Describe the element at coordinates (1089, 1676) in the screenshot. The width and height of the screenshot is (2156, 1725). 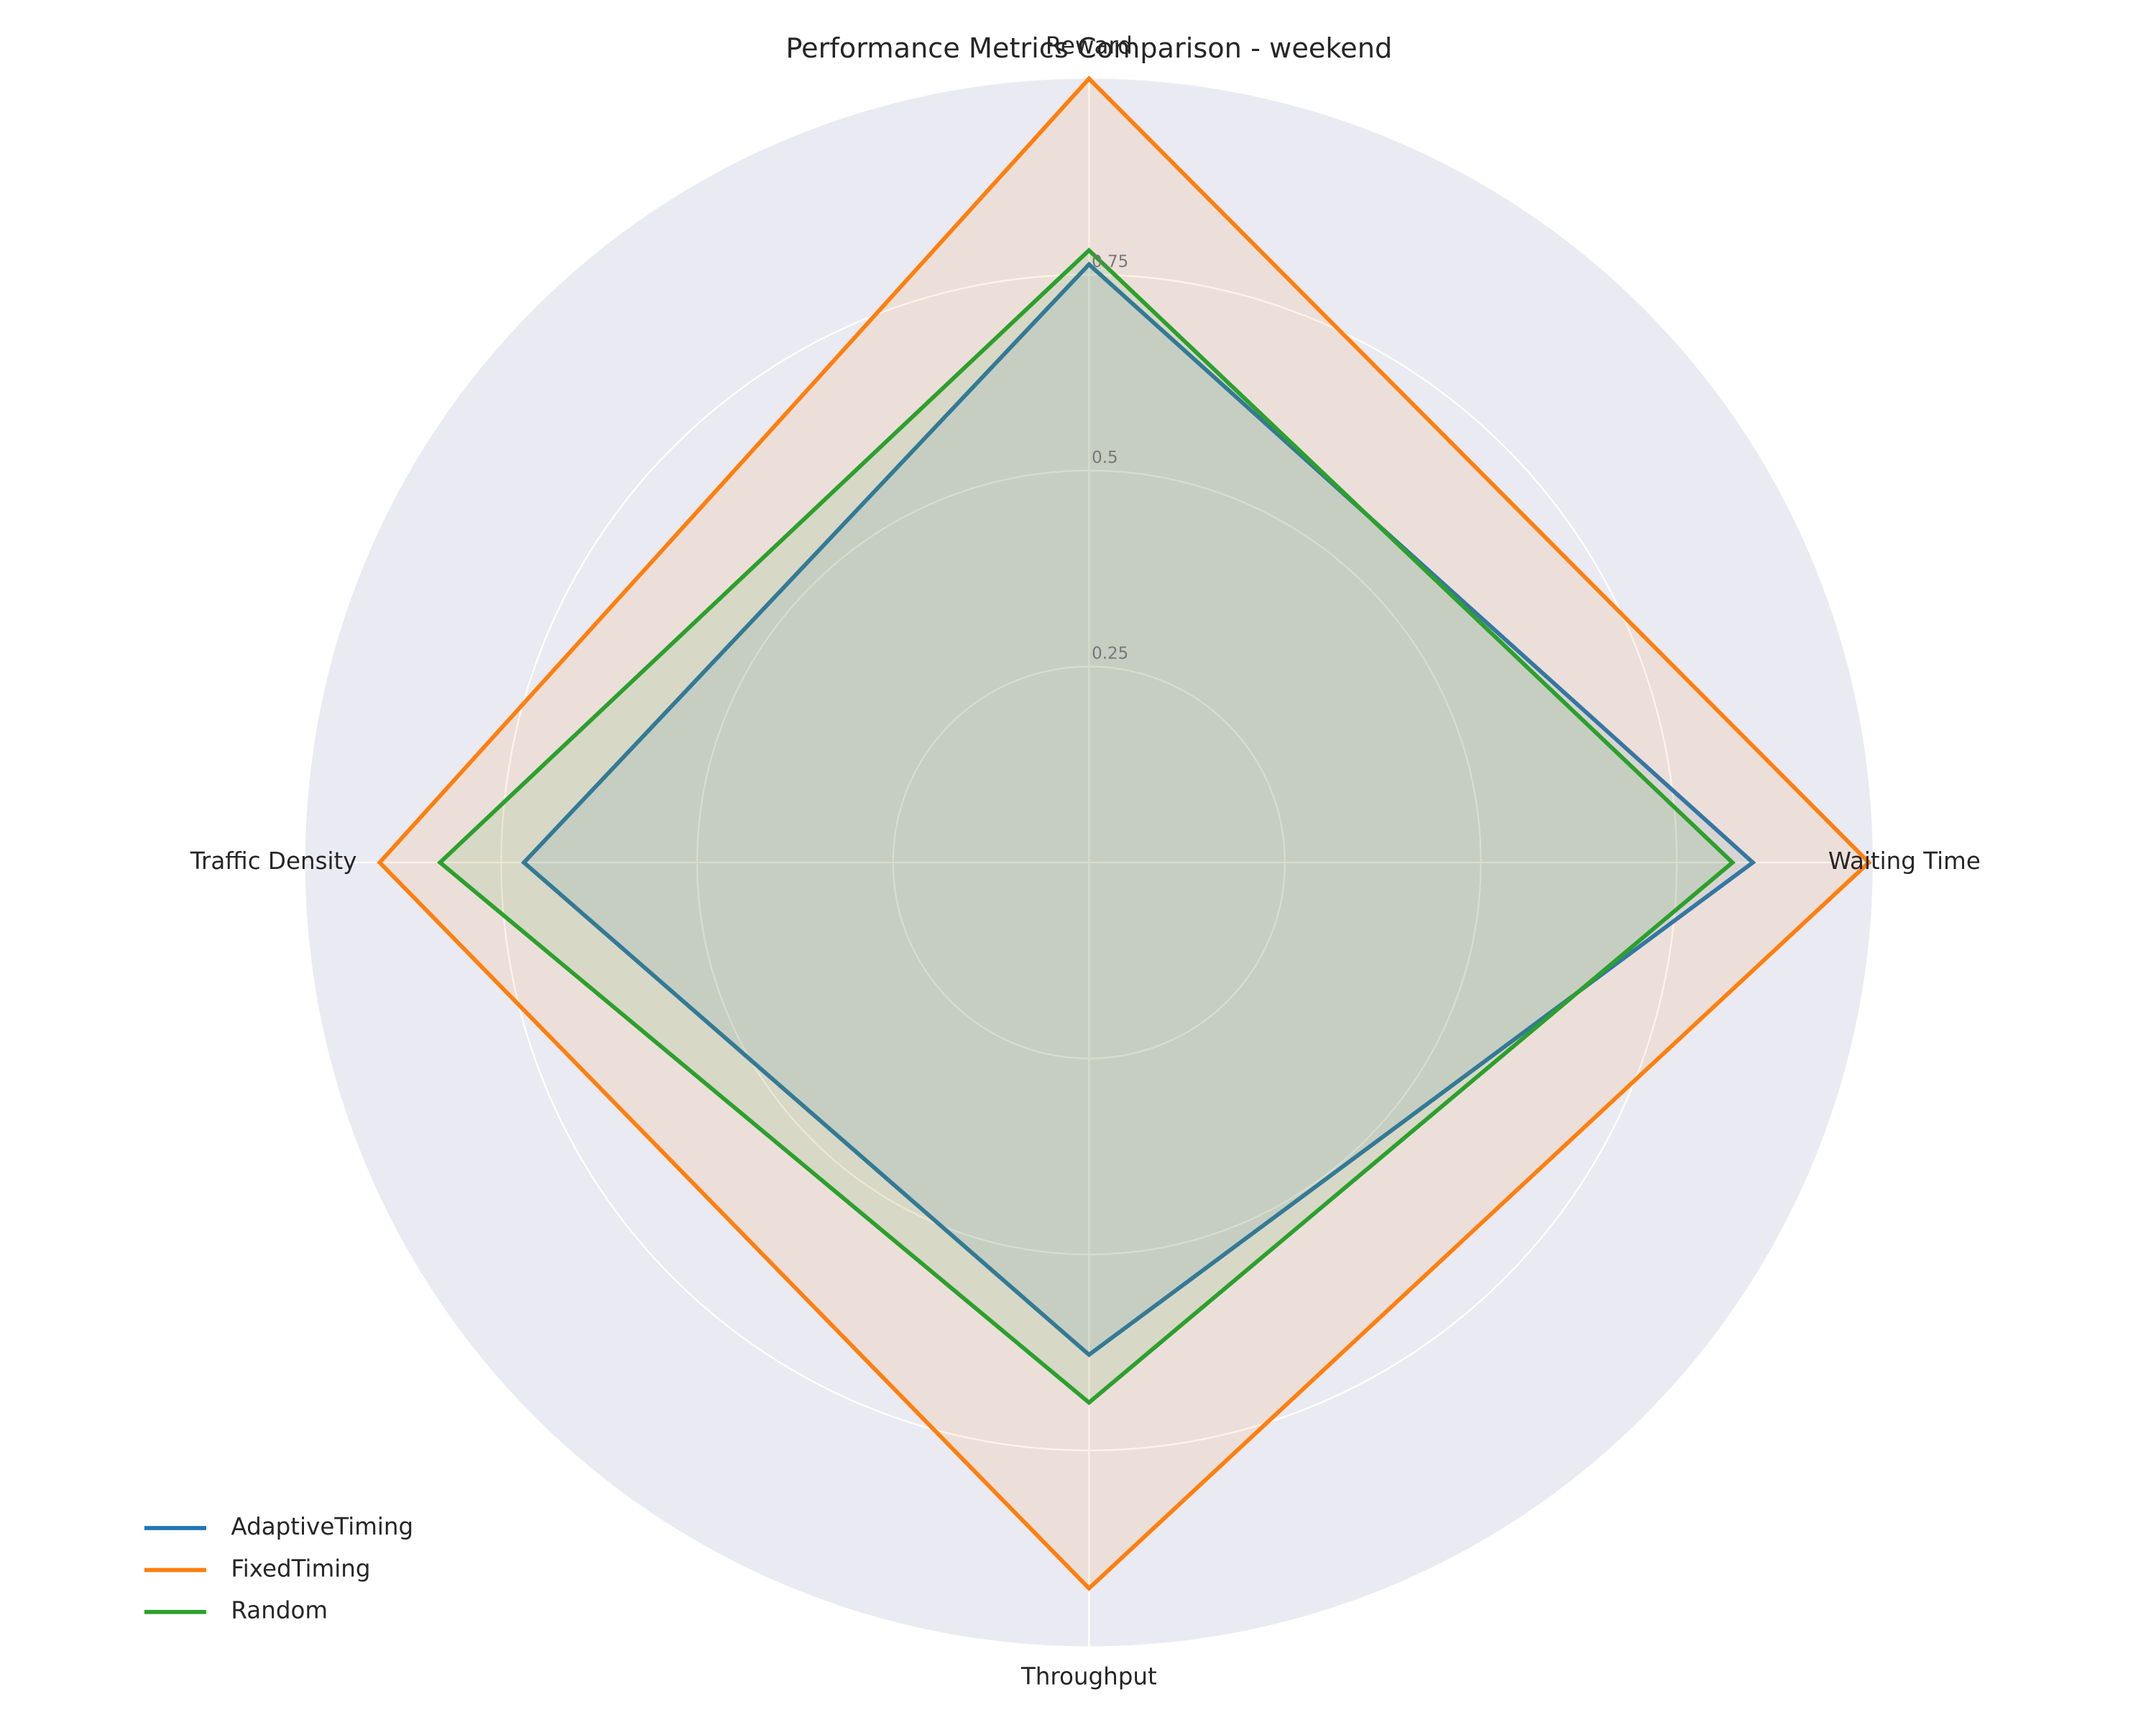
I see `axis-label: Throughput` at that location.